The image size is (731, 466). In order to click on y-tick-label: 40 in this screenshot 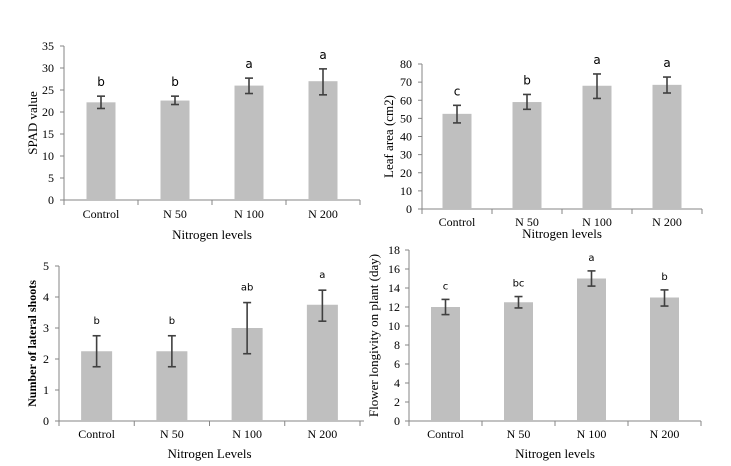, I will do `click(406, 137)`.